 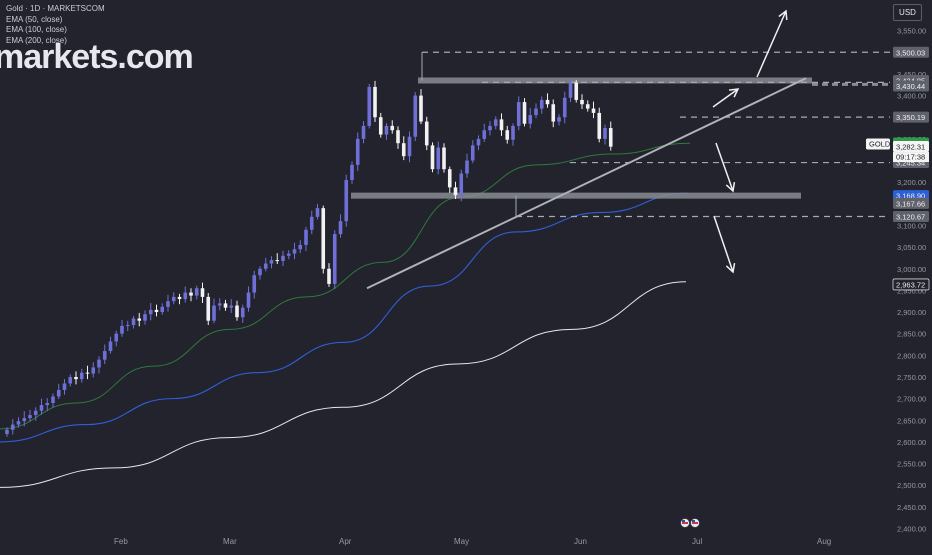 I want to click on x-tick-label: May, so click(x=461, y=541).